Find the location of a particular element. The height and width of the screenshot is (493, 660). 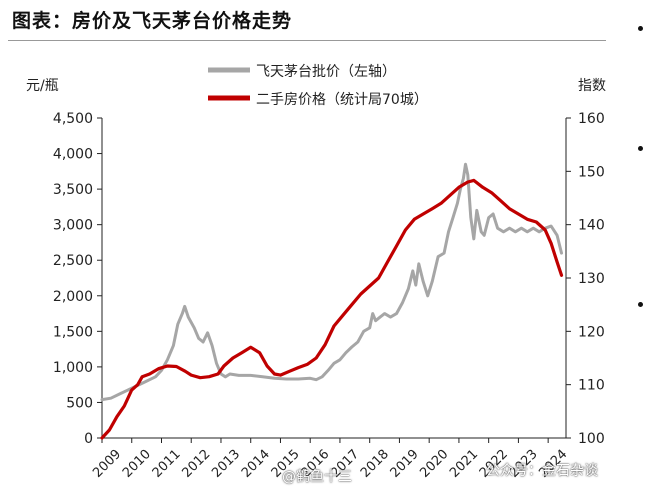

left-axis-tick-label: 2,500 is located at coordinates (73, 261).